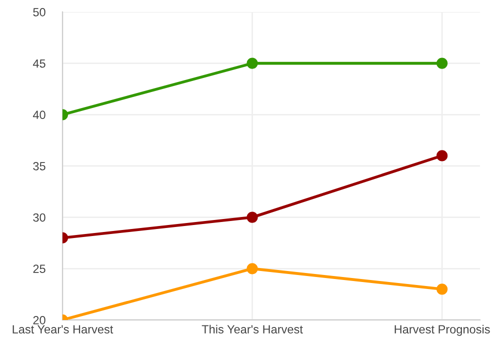 The width and height of the screenshot is (500, 352). Describe the element at coordinates (442, 330) in the screenshot. I see `x-tick-label: Harvest Prognosis` at that location.